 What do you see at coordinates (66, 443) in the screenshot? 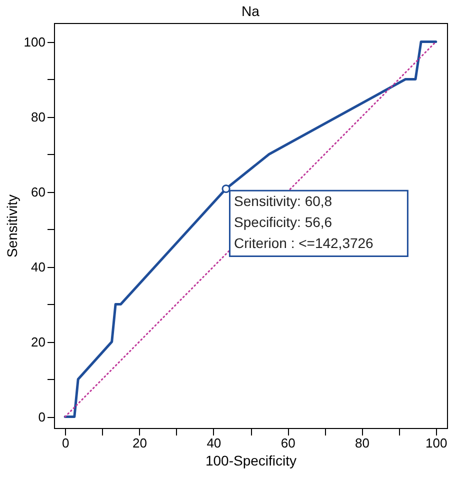
I see `x-tick-label: 0` at bounding box center [66, 443].